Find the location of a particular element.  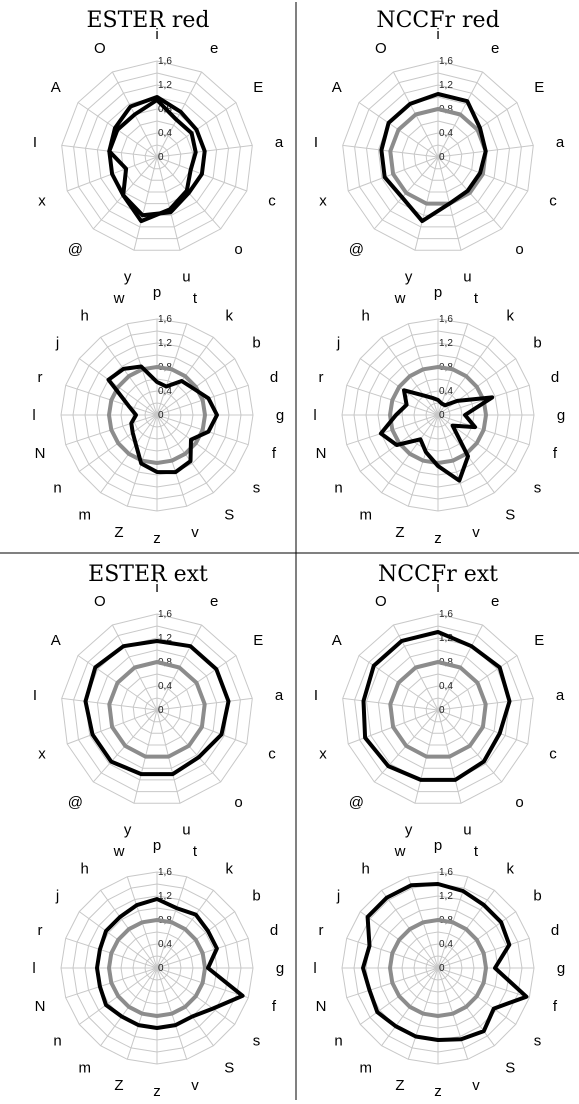

category-label: e is located at coordinates (214, 48).